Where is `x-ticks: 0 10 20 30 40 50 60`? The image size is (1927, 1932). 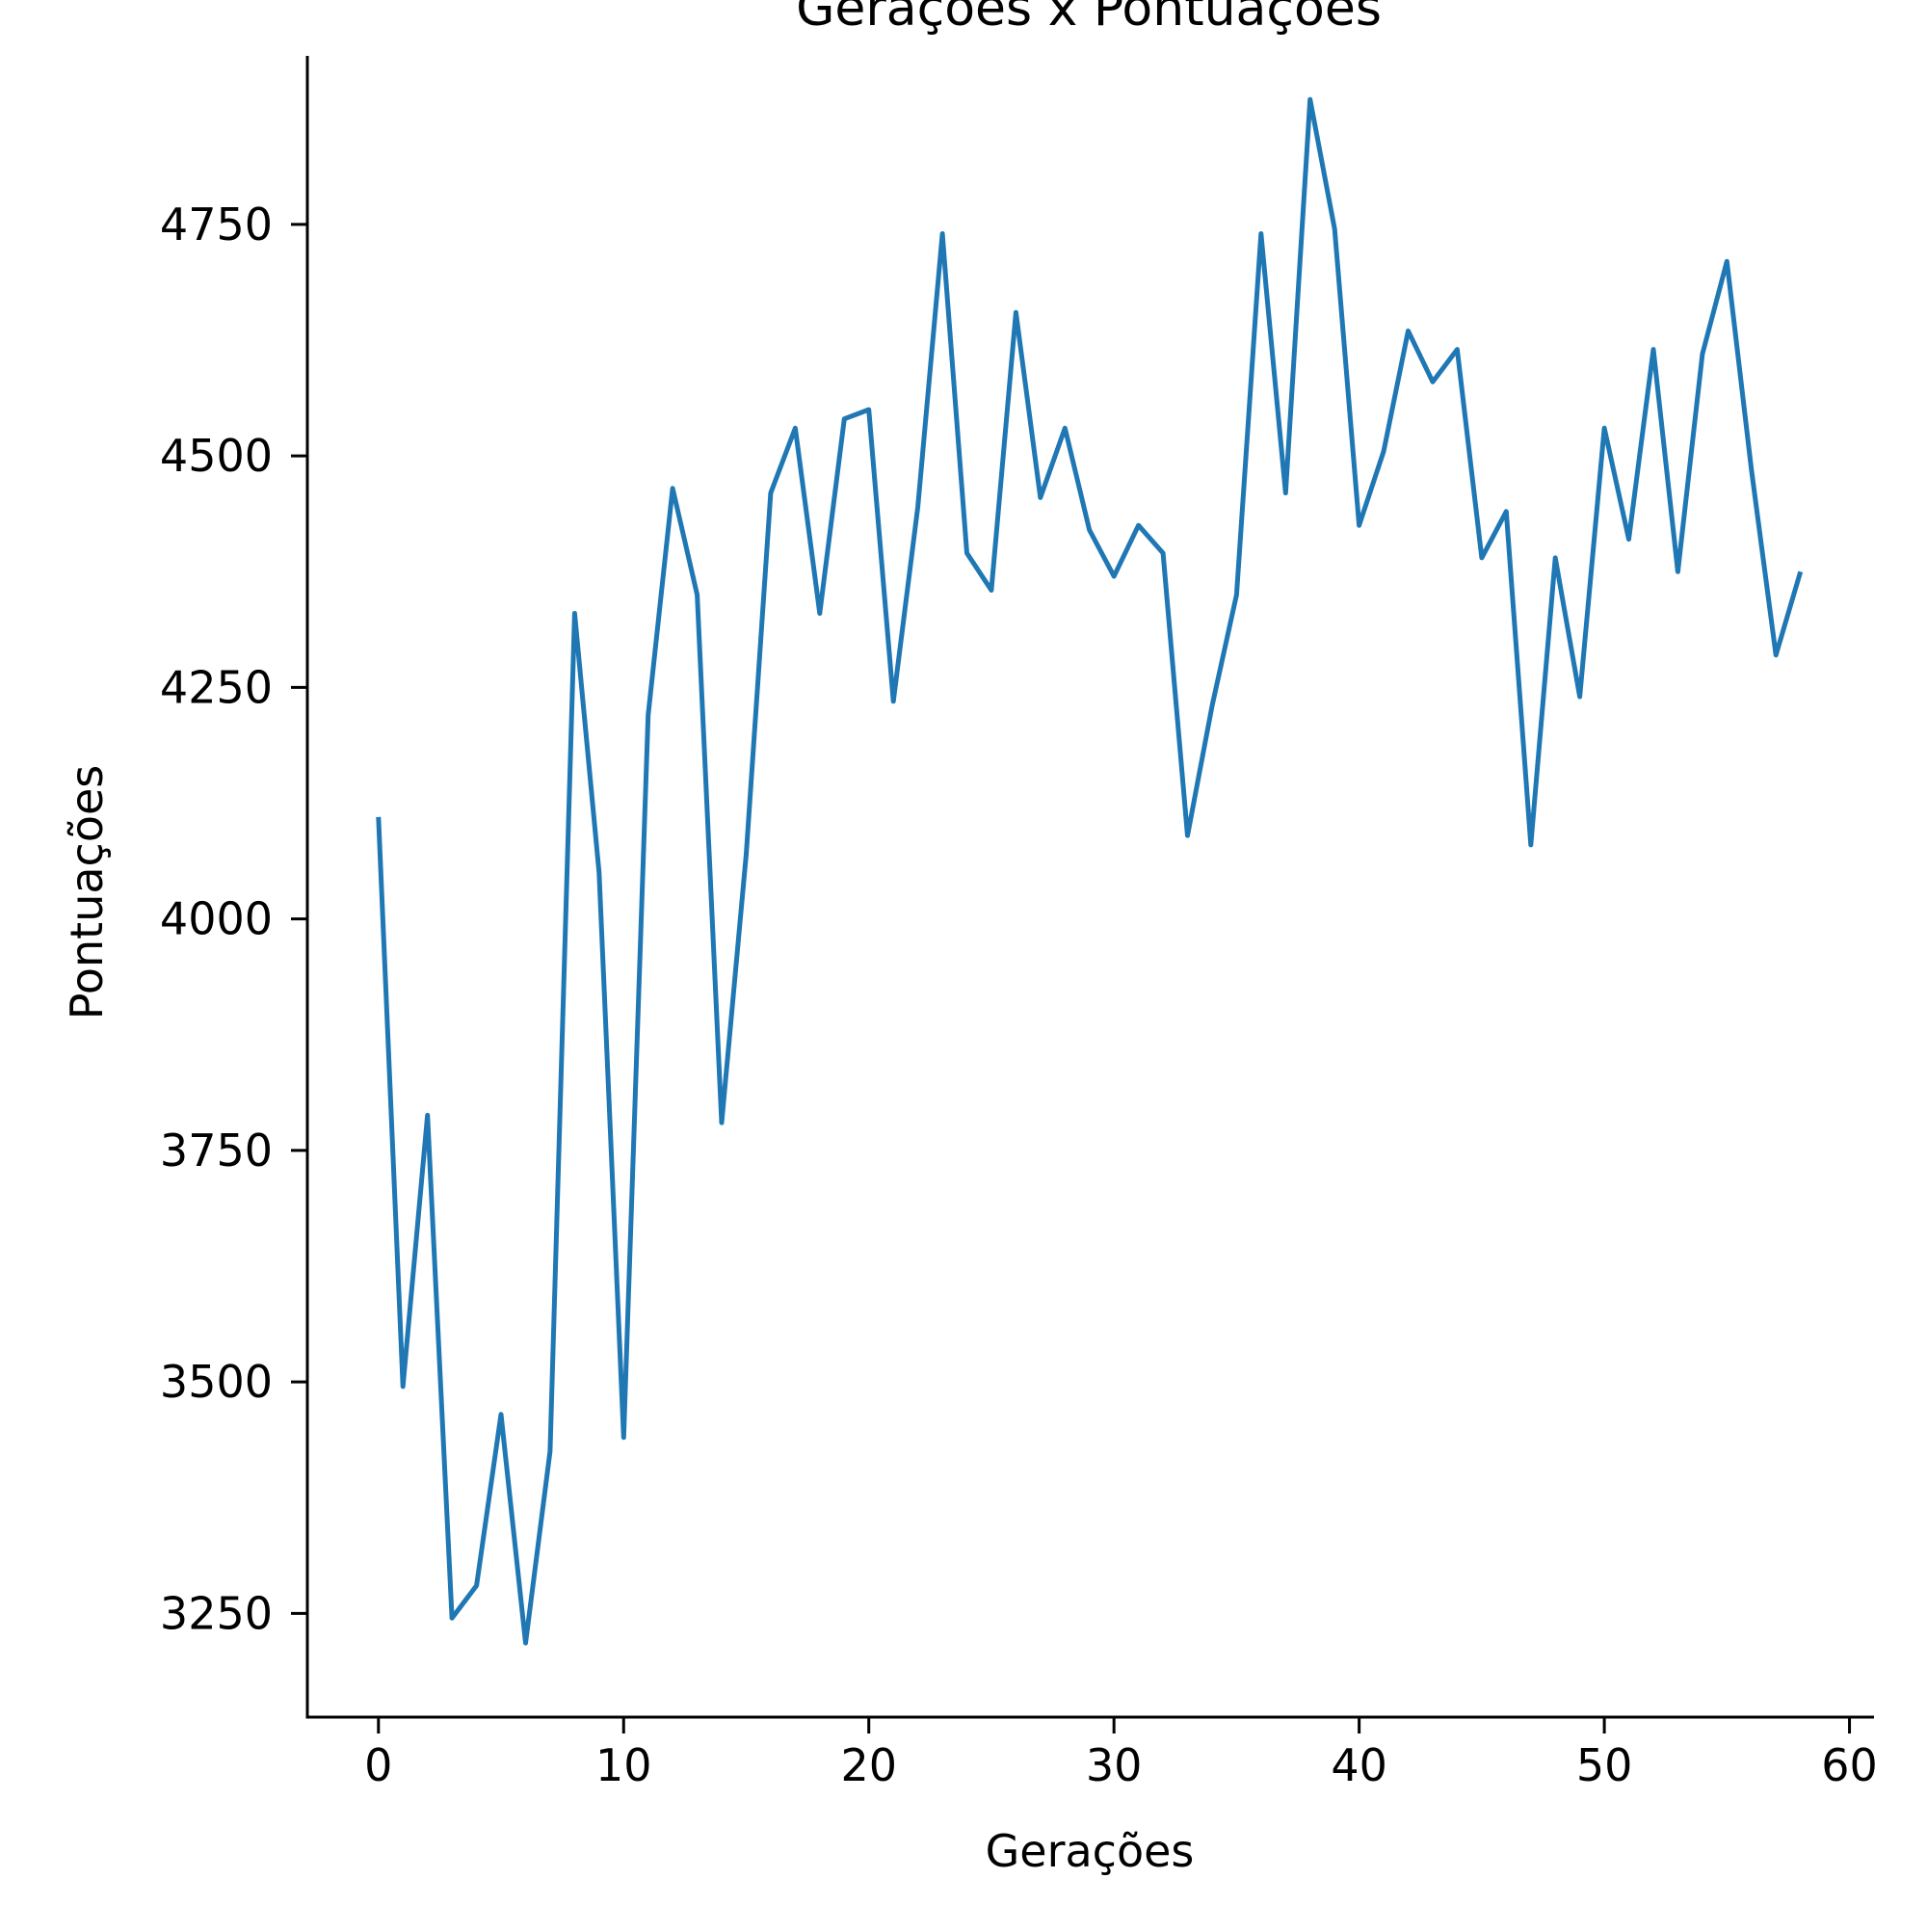 x-ticks: 0 10 20 30 40 50 60 is located at coordinates (1121, 1754).